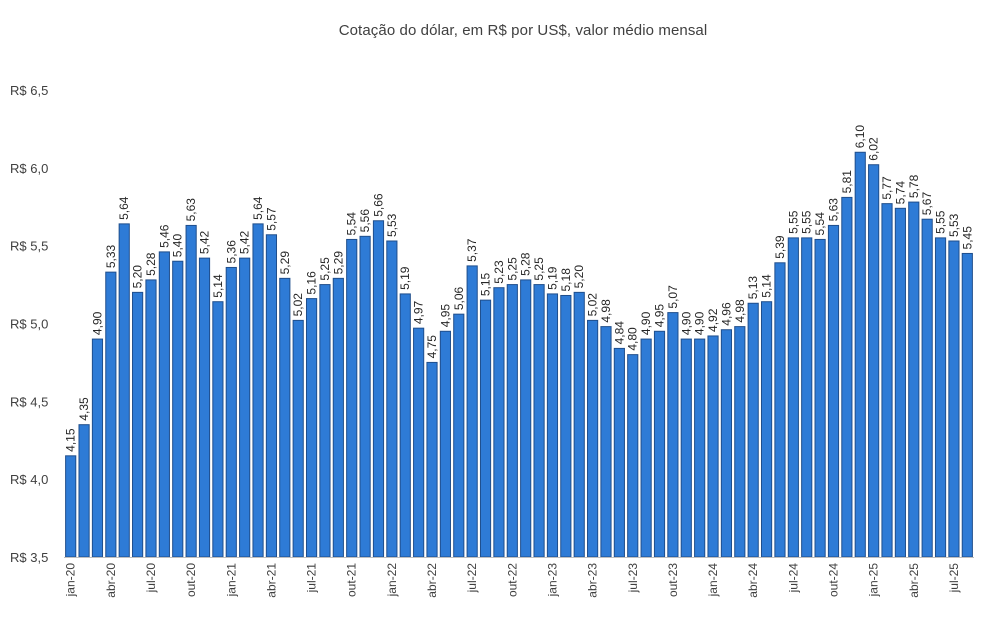 The width and height of the screenshot is (1008, 629). What do you see at coordinates (833, 580) in the screenshot?
I see `x-tick-label: out-24` at bounding box center [833, 580].